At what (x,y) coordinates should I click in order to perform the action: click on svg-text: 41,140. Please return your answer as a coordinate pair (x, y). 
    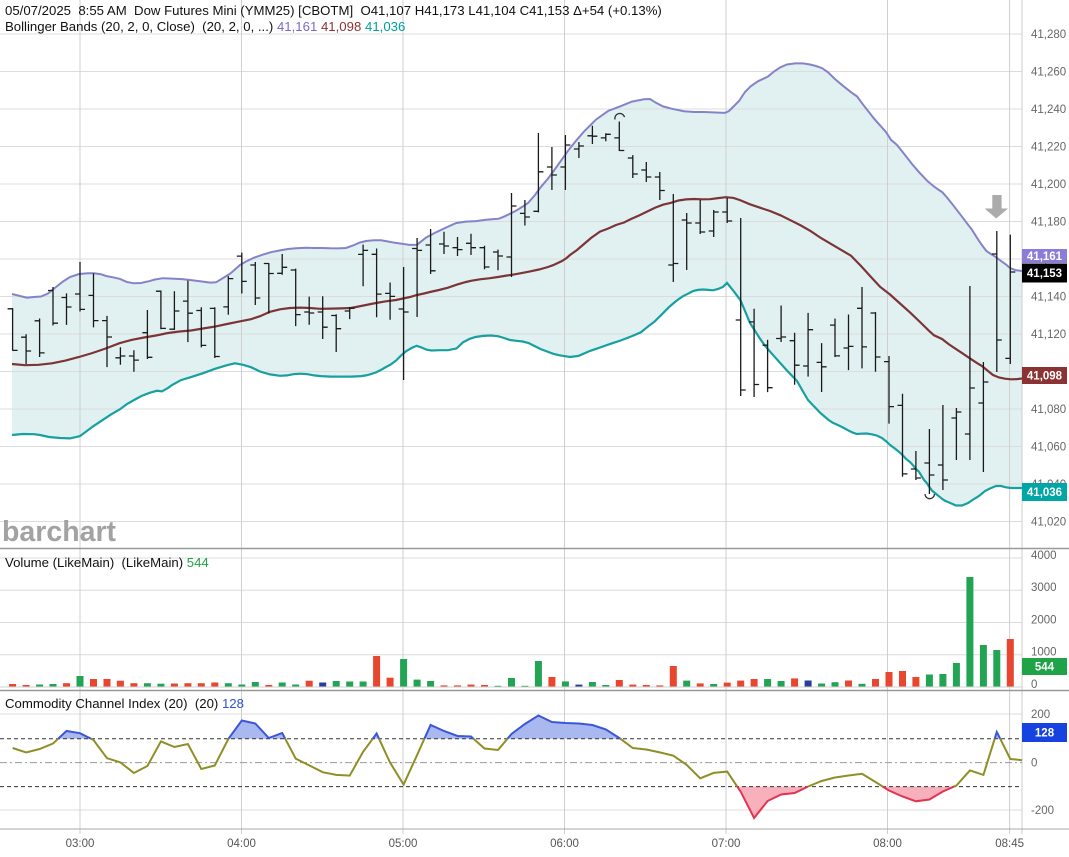
    Looking at the image, I should click on (1048, 298).